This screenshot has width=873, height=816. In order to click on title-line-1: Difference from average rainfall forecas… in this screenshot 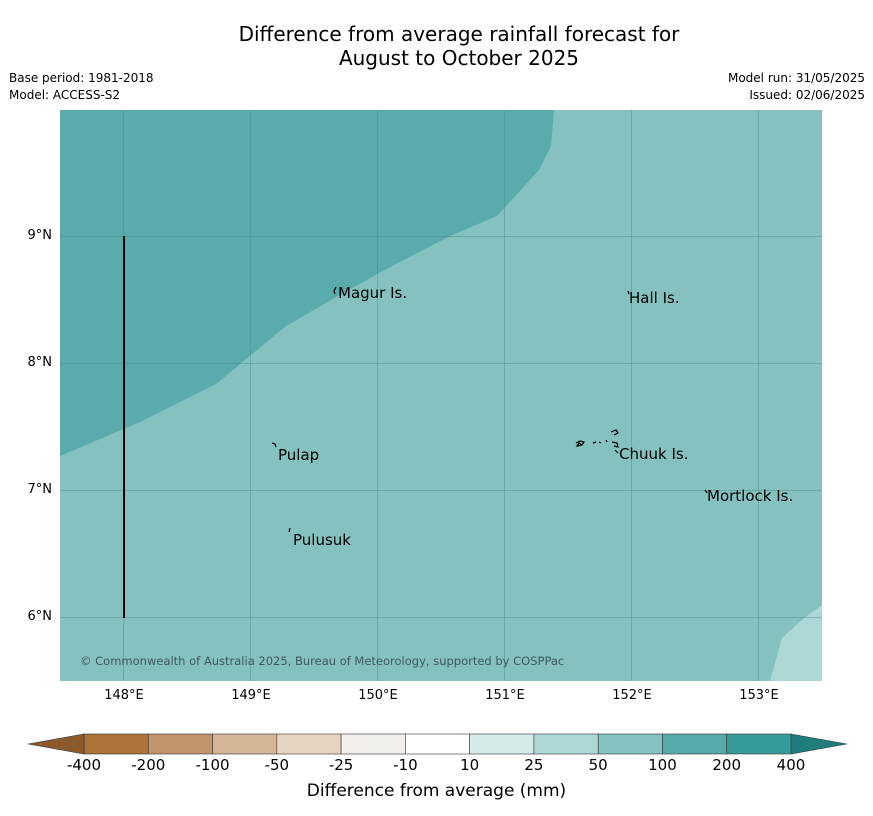, I will do `click(459, 34)`.